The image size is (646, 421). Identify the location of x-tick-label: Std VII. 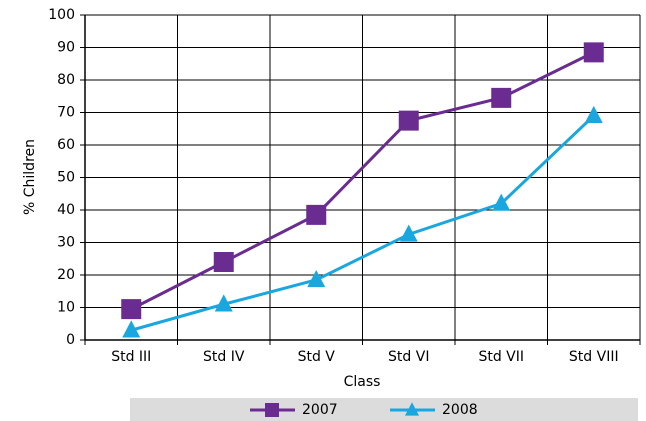
(501, 357).